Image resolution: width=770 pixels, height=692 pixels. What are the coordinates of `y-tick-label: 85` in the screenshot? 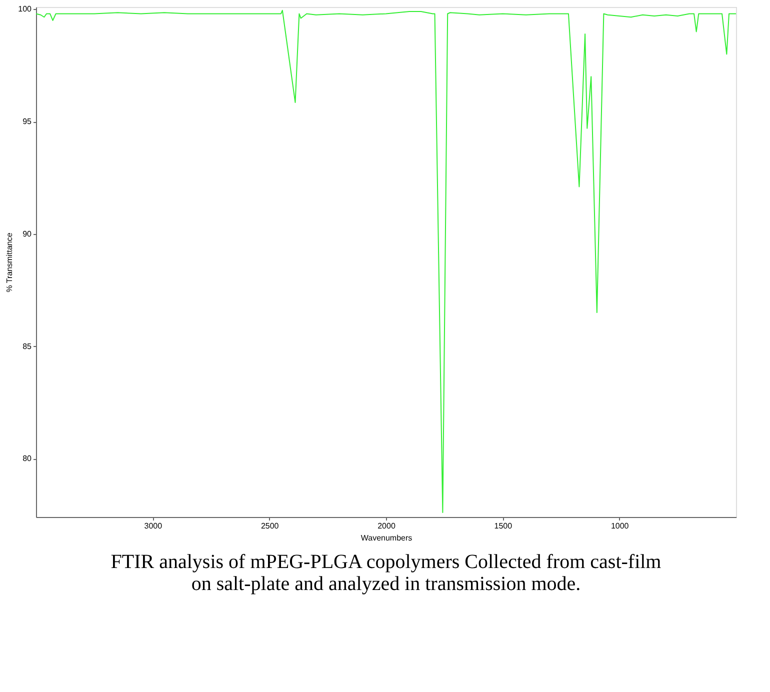 It's located at (27, 346).